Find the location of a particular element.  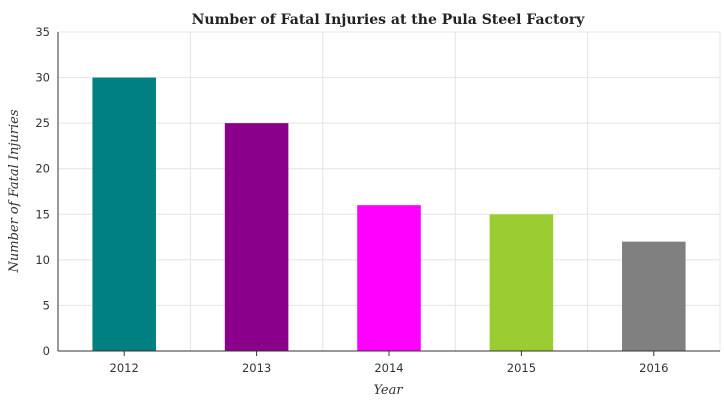

y-tick-label: 30 is located at coordinates (42, 78).